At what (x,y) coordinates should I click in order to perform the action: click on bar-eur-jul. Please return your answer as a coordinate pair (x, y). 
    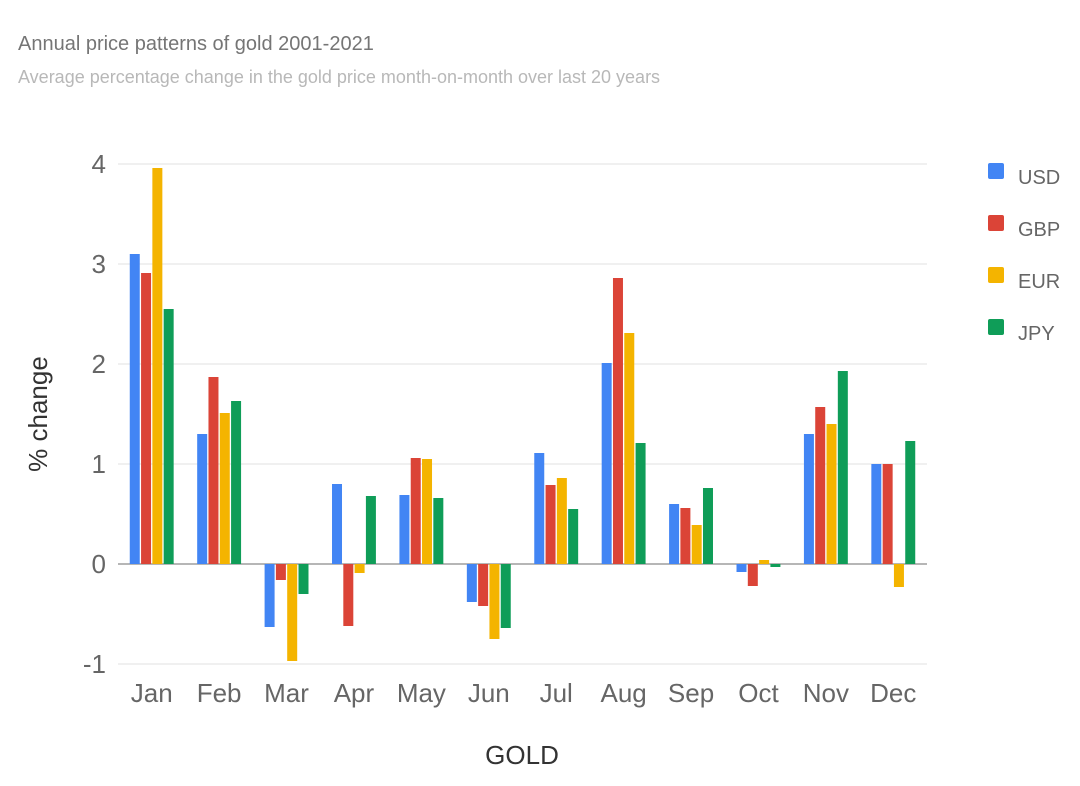
    Looking at the image, I should click on (561, 521).